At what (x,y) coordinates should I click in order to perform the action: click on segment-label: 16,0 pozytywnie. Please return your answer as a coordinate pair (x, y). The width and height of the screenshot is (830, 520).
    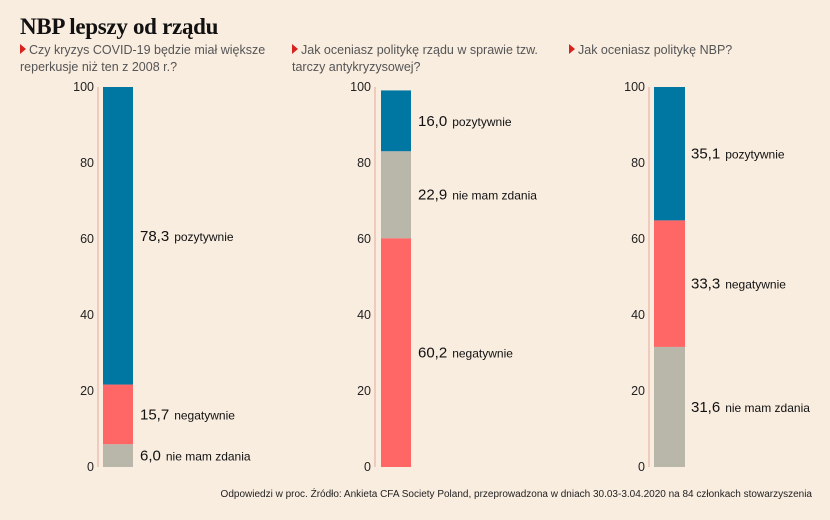
    Looking at the image, I should click on (465, 121).